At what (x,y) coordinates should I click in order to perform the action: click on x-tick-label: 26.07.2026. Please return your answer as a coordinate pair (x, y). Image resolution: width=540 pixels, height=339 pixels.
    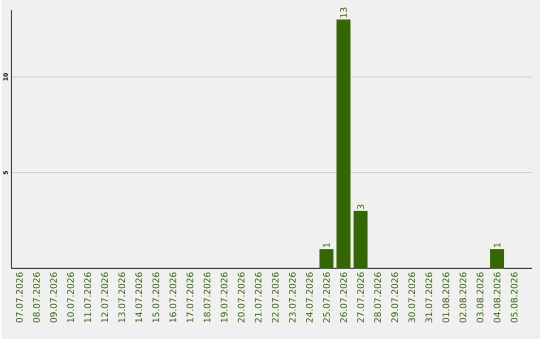
    Looking at the image, I should click on (343, 297).